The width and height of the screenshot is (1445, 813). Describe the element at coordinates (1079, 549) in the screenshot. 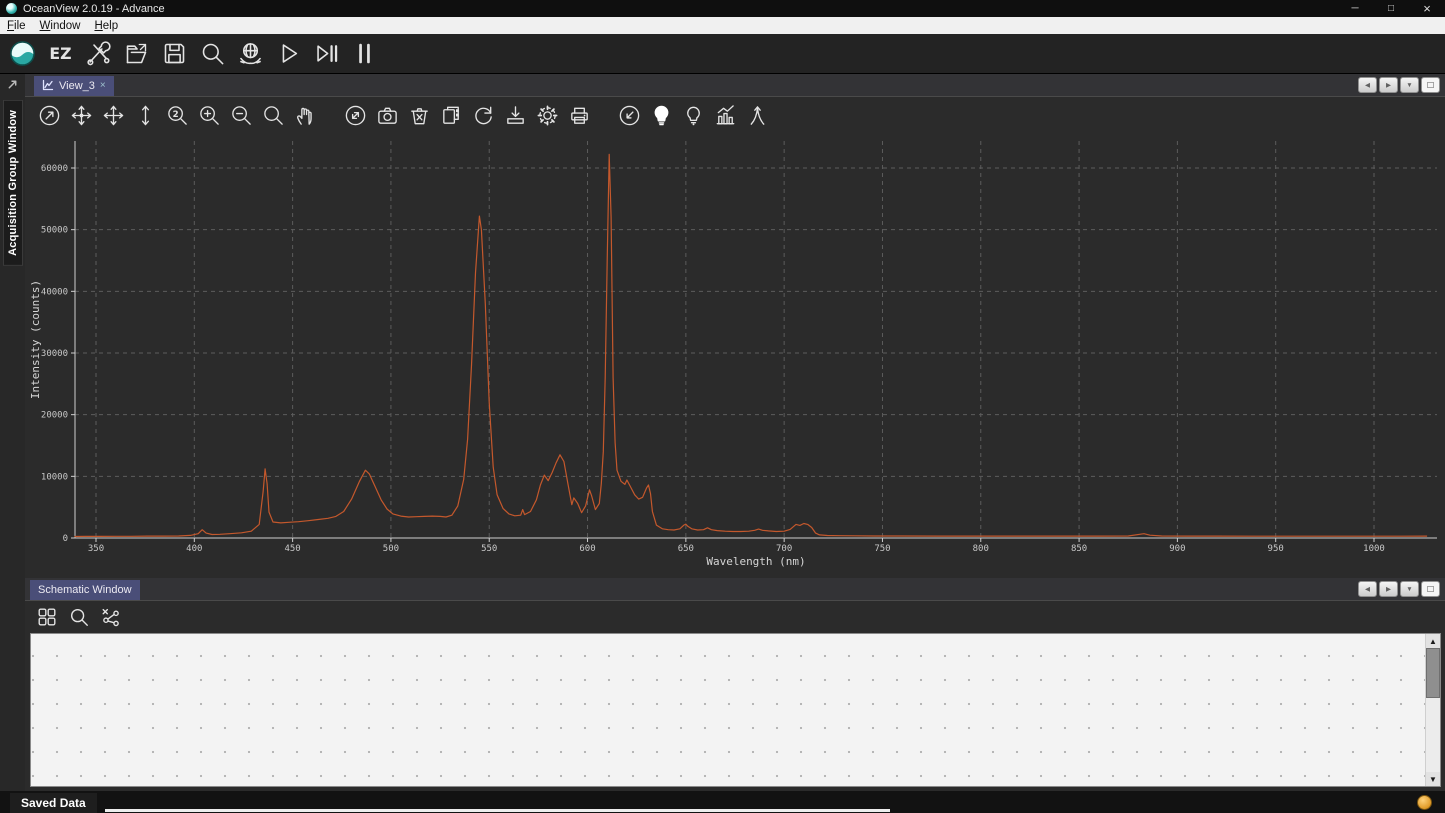

I see `svg-text: 850` at that location.